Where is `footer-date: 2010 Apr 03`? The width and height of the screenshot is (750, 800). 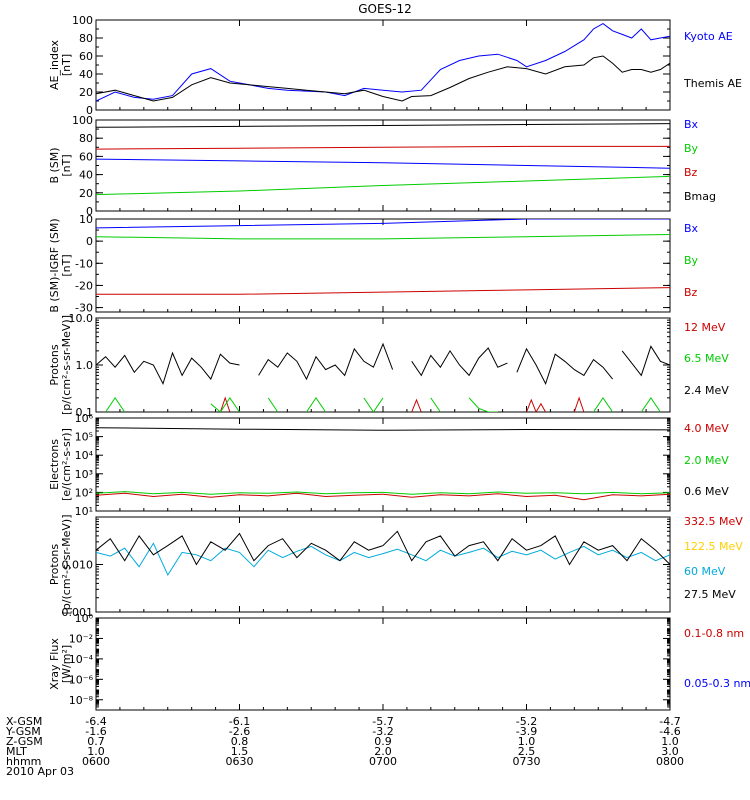
footer-date: 2010 Apr 03 is located at coordinates (40, 771).